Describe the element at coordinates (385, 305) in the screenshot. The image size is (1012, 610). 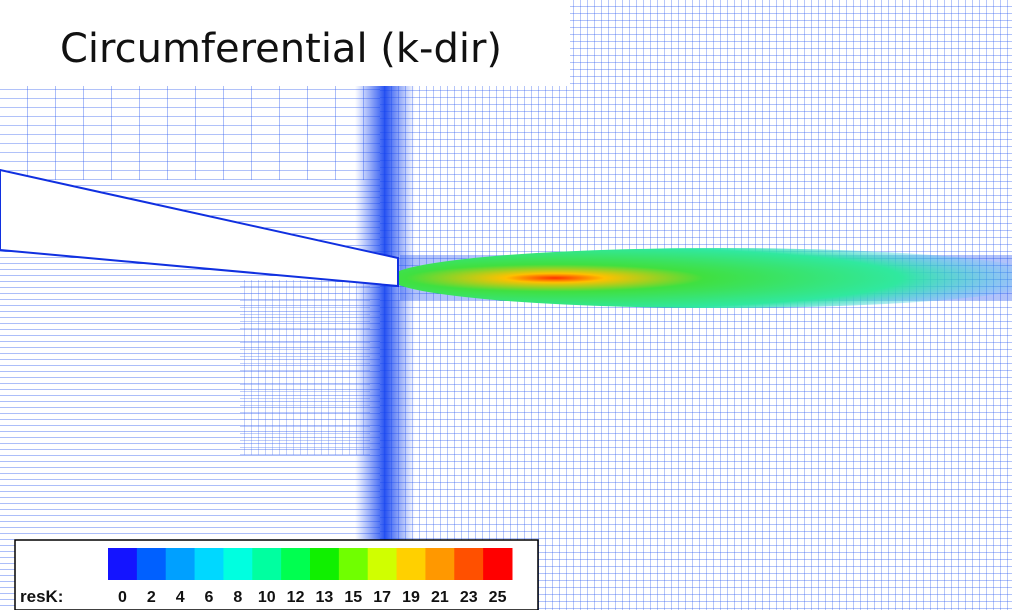
I see `mesh-clustering` at that location.